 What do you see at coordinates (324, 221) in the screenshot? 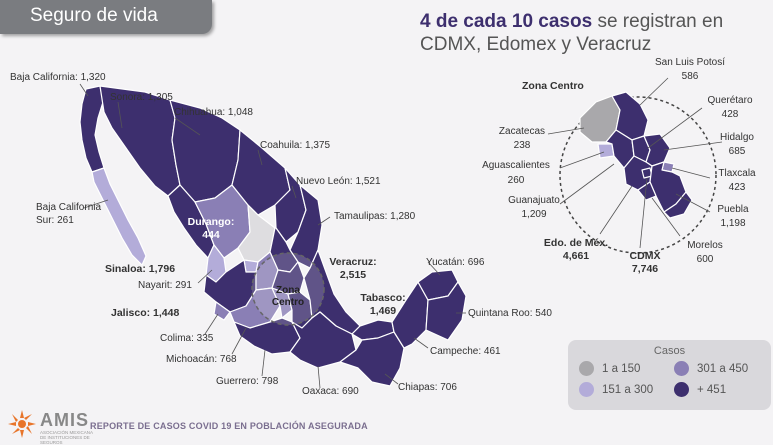
I see `leader-tamaulipas` at bounding box center [324, 221].